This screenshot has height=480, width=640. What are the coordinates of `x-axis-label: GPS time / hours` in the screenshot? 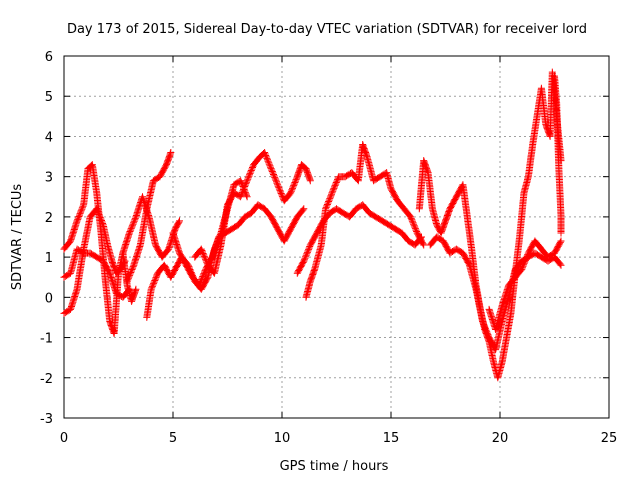 It's located at (334, 466).